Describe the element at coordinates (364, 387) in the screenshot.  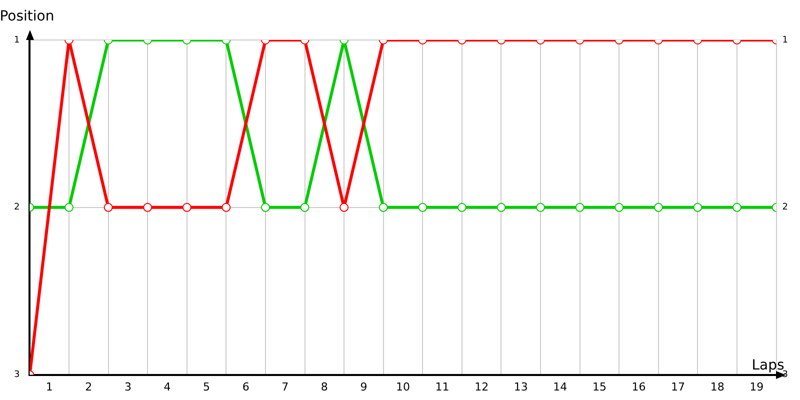
I see `x-tick-label: 9` at that location.